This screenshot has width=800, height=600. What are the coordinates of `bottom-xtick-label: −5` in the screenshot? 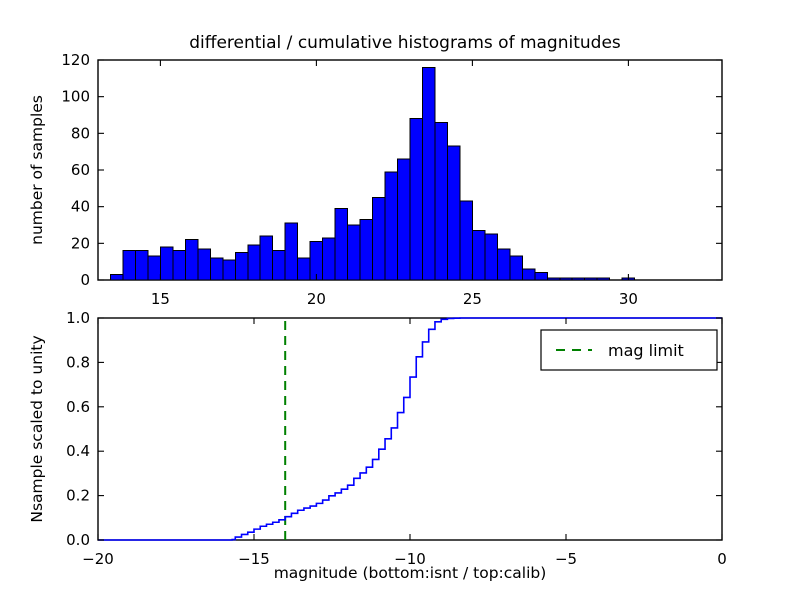 It's located at (566, 559).